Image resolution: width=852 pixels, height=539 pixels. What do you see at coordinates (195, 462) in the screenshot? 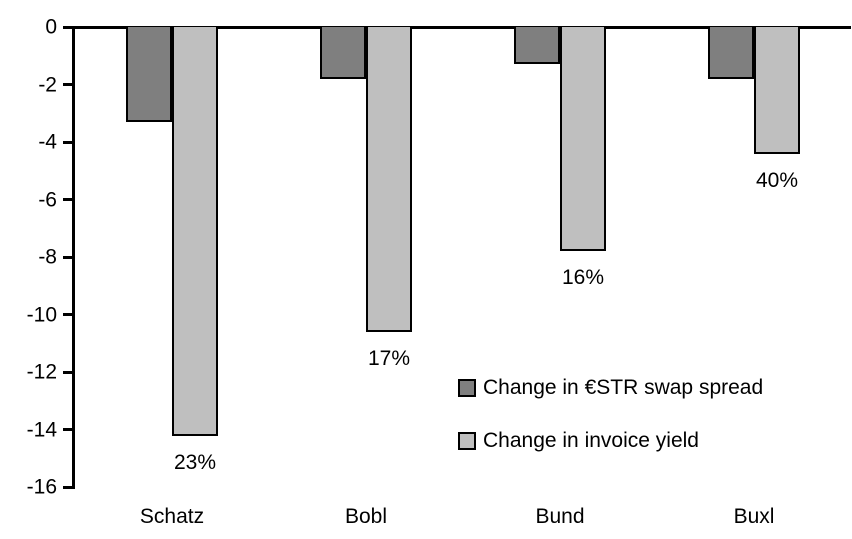
I see `bar-value-label: 23%` at bounding box center [195, 462].